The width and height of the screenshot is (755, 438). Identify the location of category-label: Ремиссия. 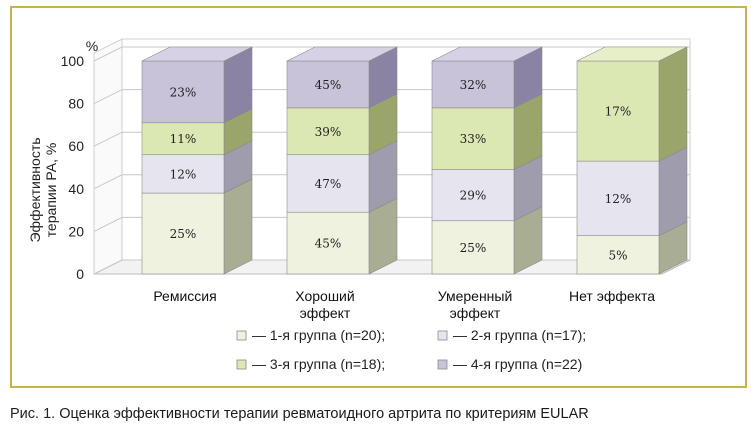
(184, 296).